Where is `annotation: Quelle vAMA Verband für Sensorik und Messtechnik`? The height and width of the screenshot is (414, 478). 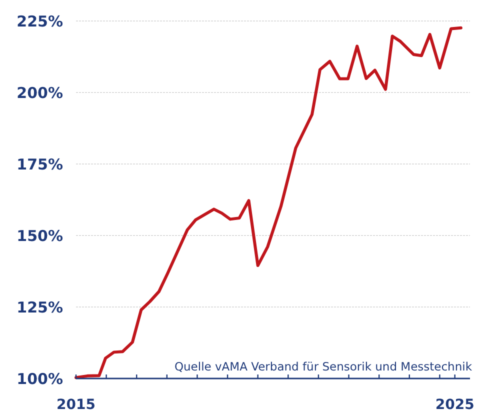 annotation: Quelle vAMA Verband für Sensorik und Messtechnik is located at coordinates (323, 367).